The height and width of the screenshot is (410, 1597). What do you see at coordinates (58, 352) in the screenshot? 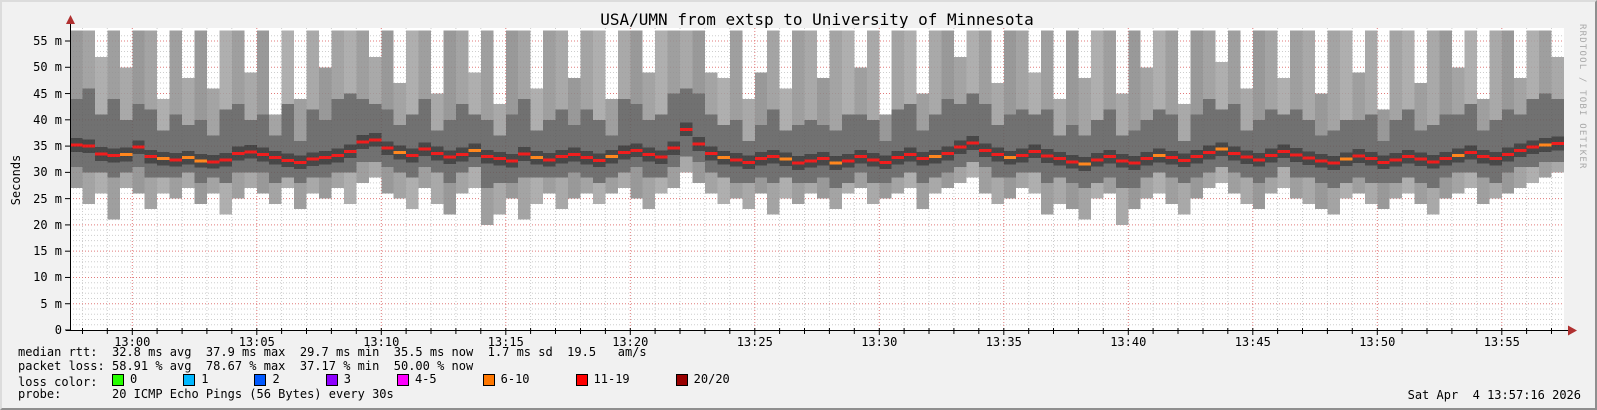
I see `stat-label: median rtt:` at bounding box center [58, 352].